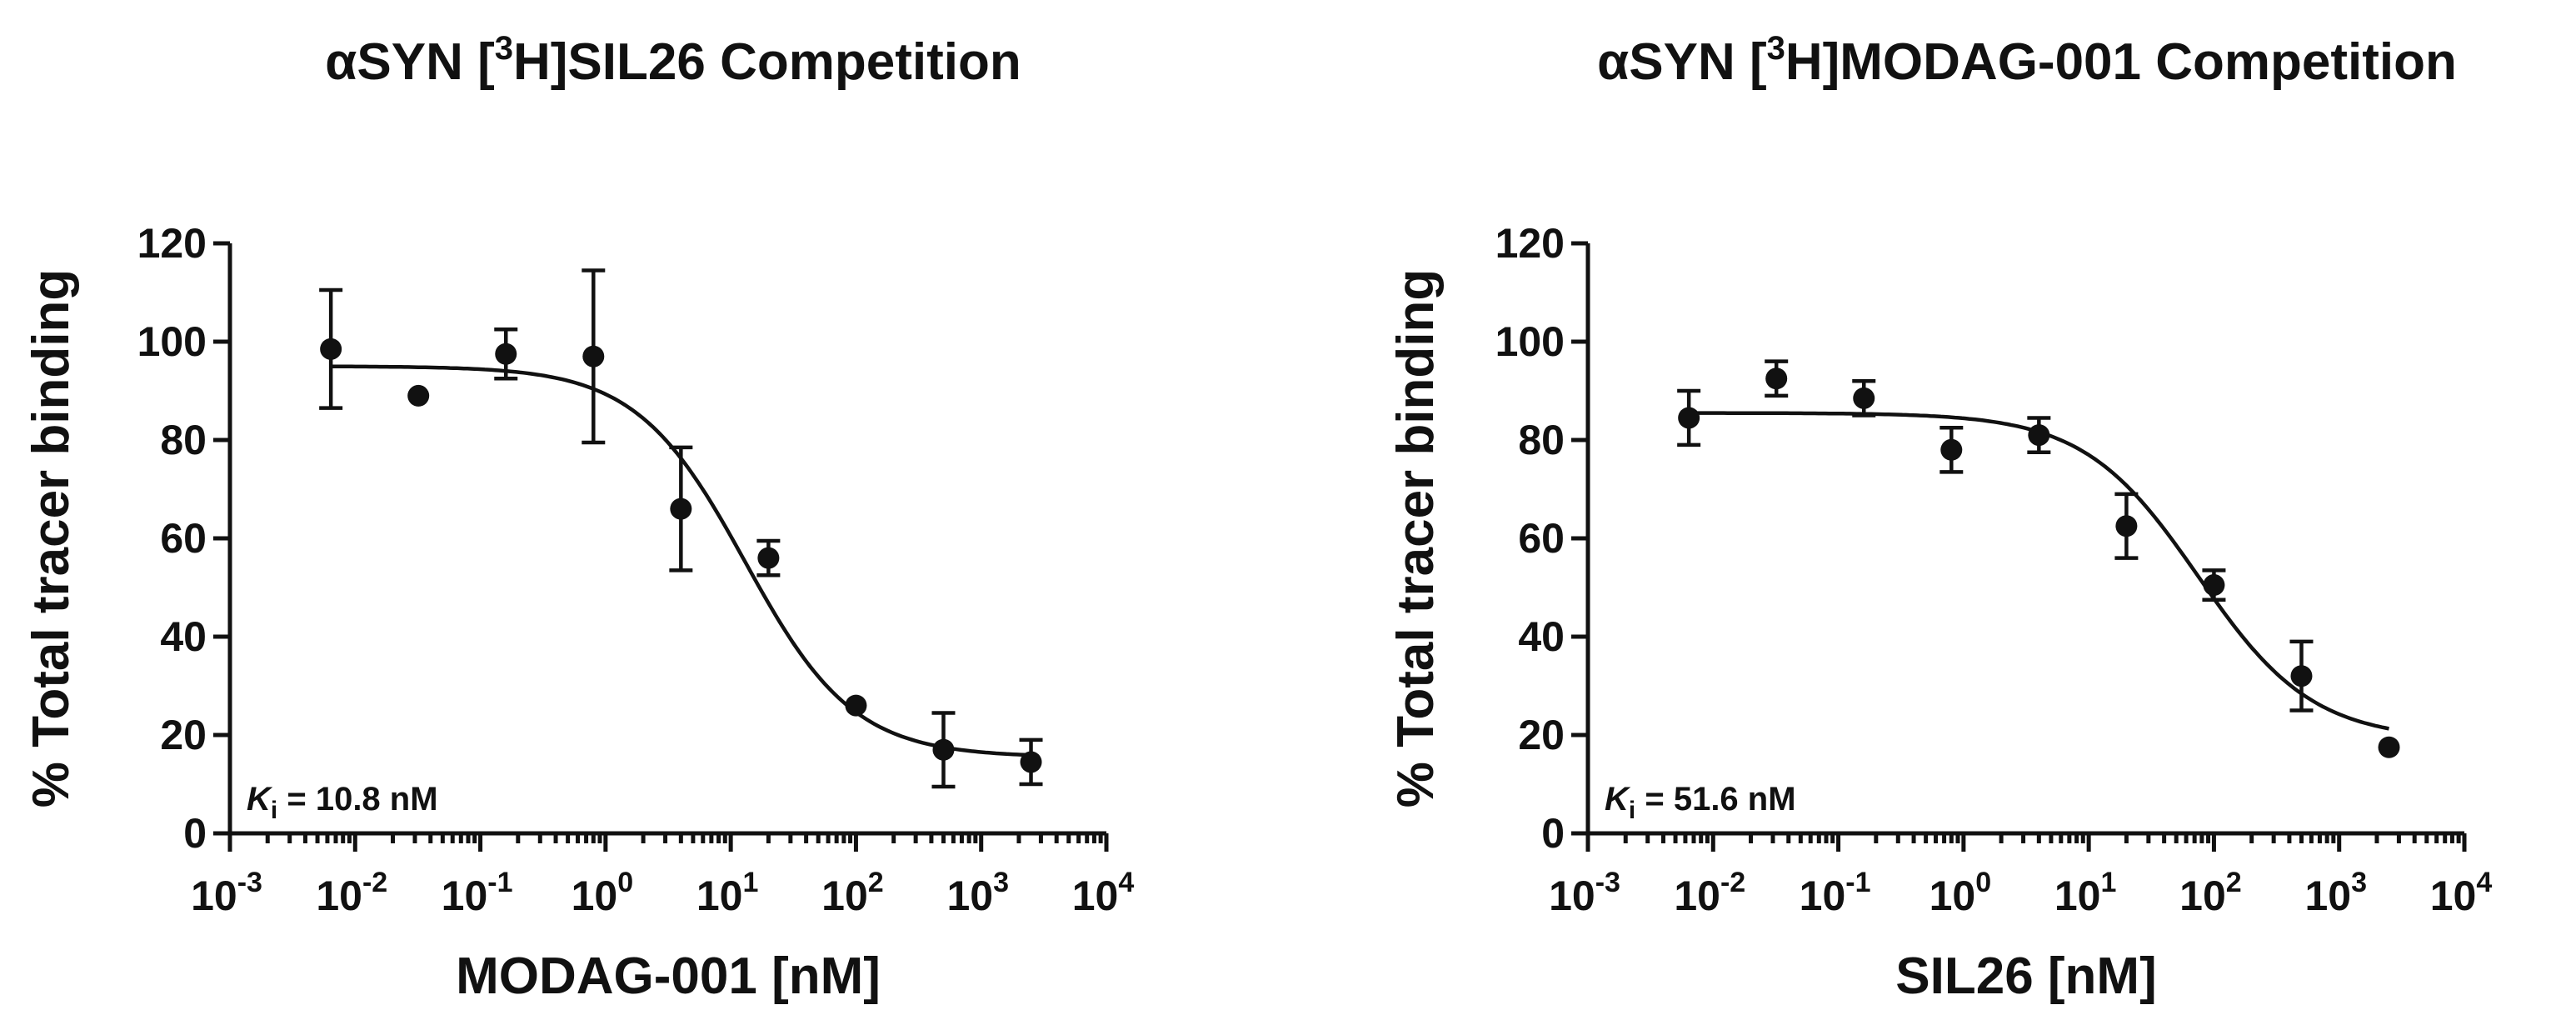  What do you see at coordinates (357, 799) in the screenshot?
I see `ki-annotation-value: = 10.8 nM` at bounding box center [357, 799].